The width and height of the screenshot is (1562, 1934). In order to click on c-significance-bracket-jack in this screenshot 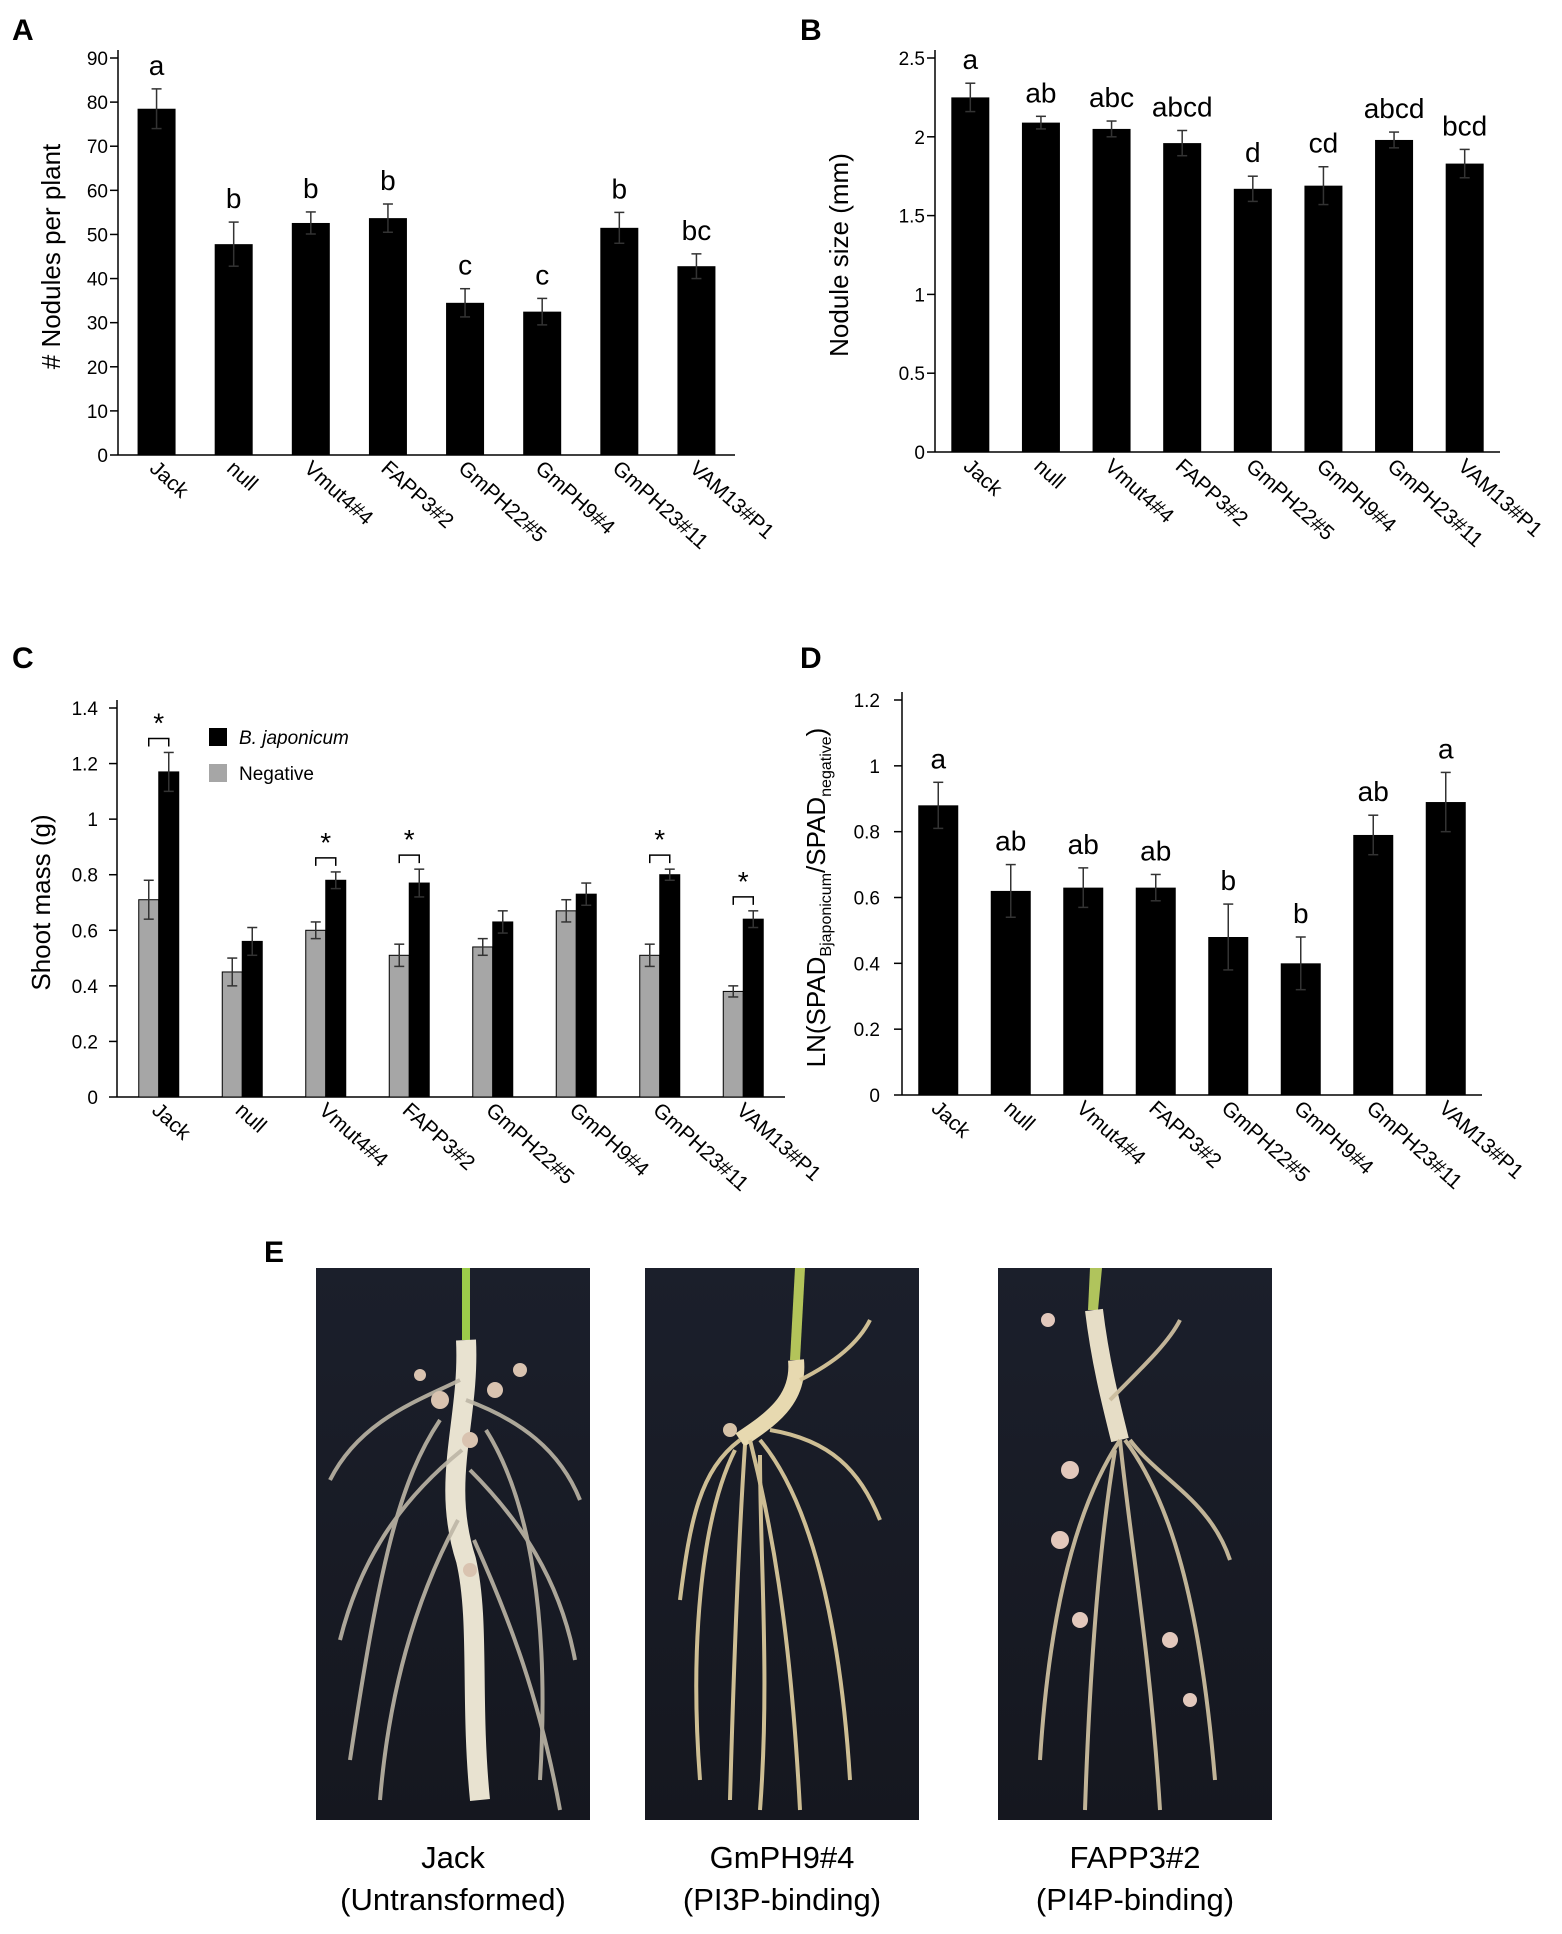, I will do `click(159, 742)`.